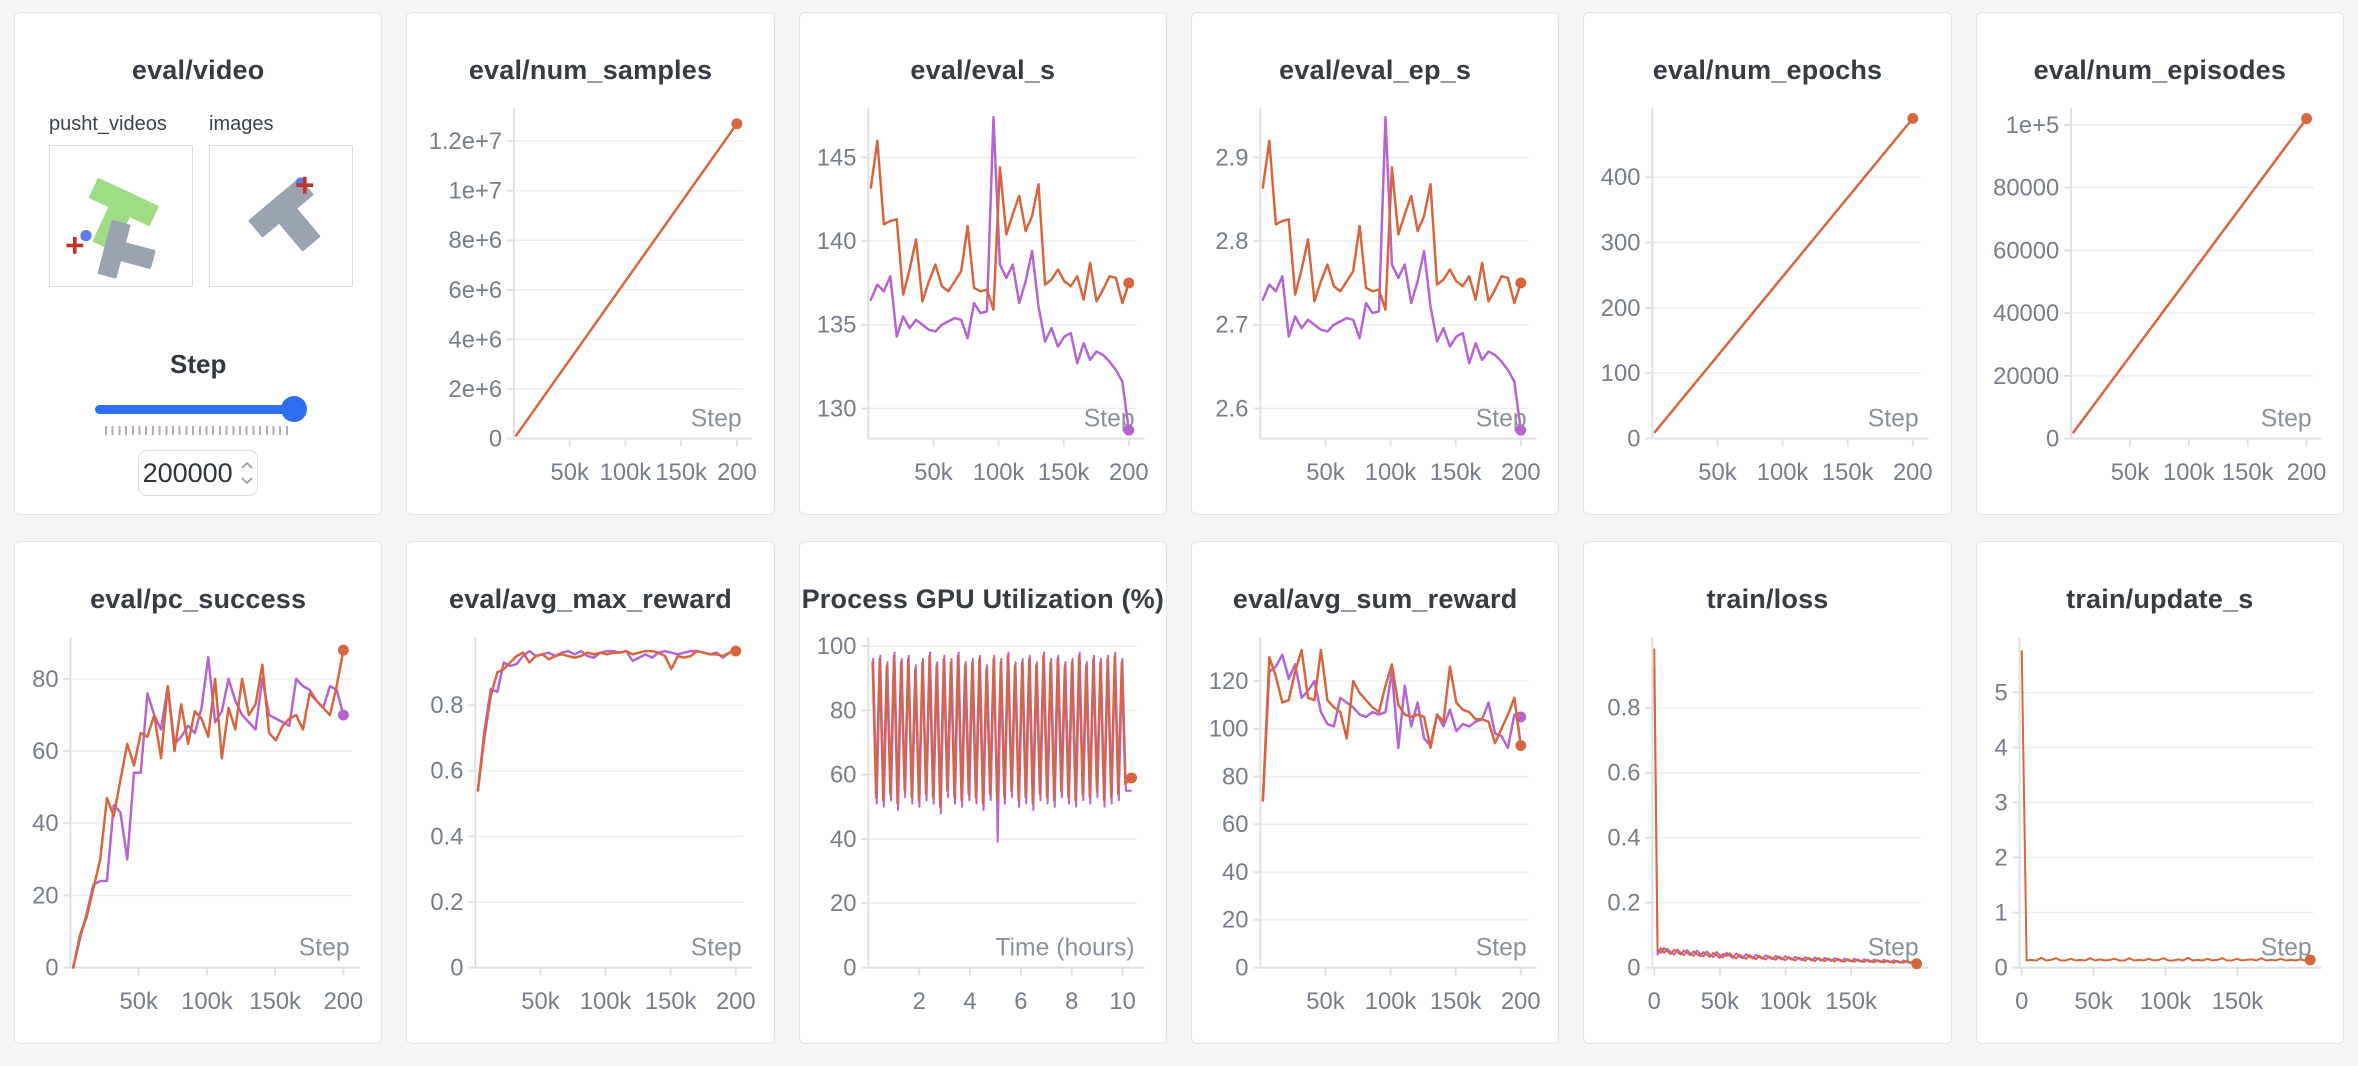 This screenshot has width=2358, height=1066. Describe the element at coordinates (198, 364) in the screenshot. I see `step-slider-label: Step` at that location.